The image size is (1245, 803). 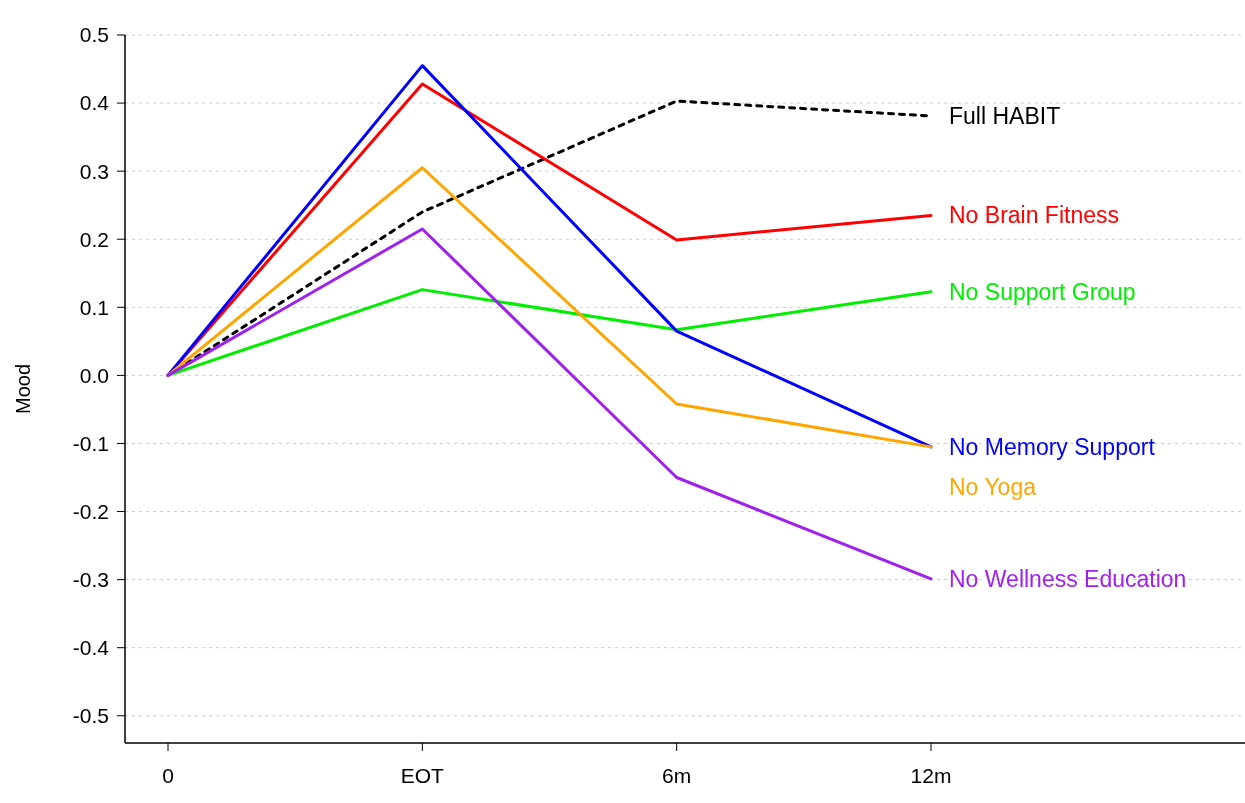 I want to click on series-label: No Support Group, so click(x=1042, y=291).